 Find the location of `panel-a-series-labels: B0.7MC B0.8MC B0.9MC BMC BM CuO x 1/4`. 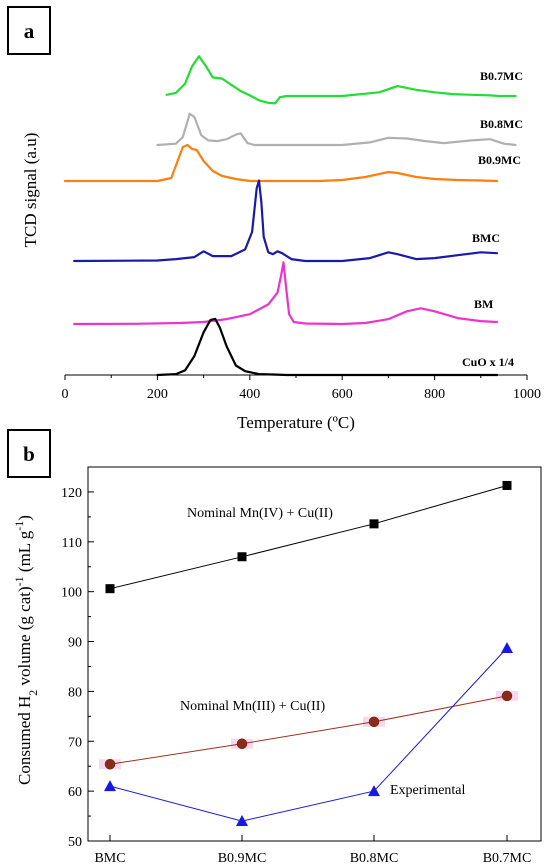

panel-a-series-labels: B0.7MC B0.8MC B0.9MC BMC BM CuO x 1/4 is located at coordinates (492, 219).